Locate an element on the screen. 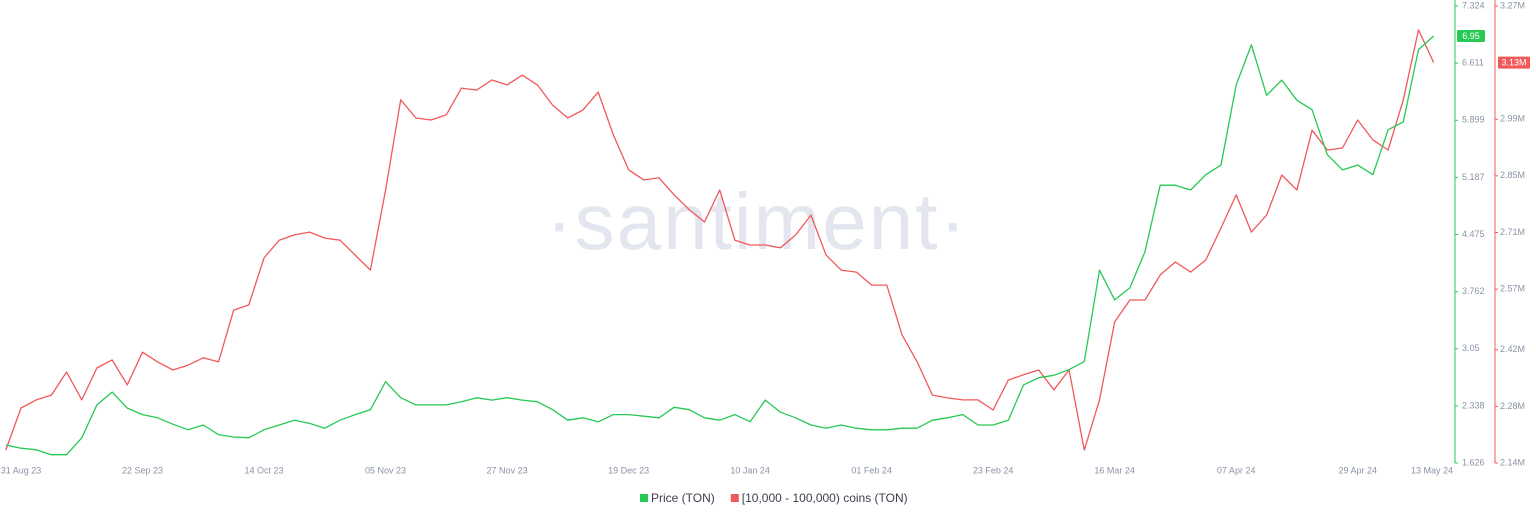 This screenshot has width=1536, height=520. y-tick-label: 3.05 is located at coordinates (1471, 348).